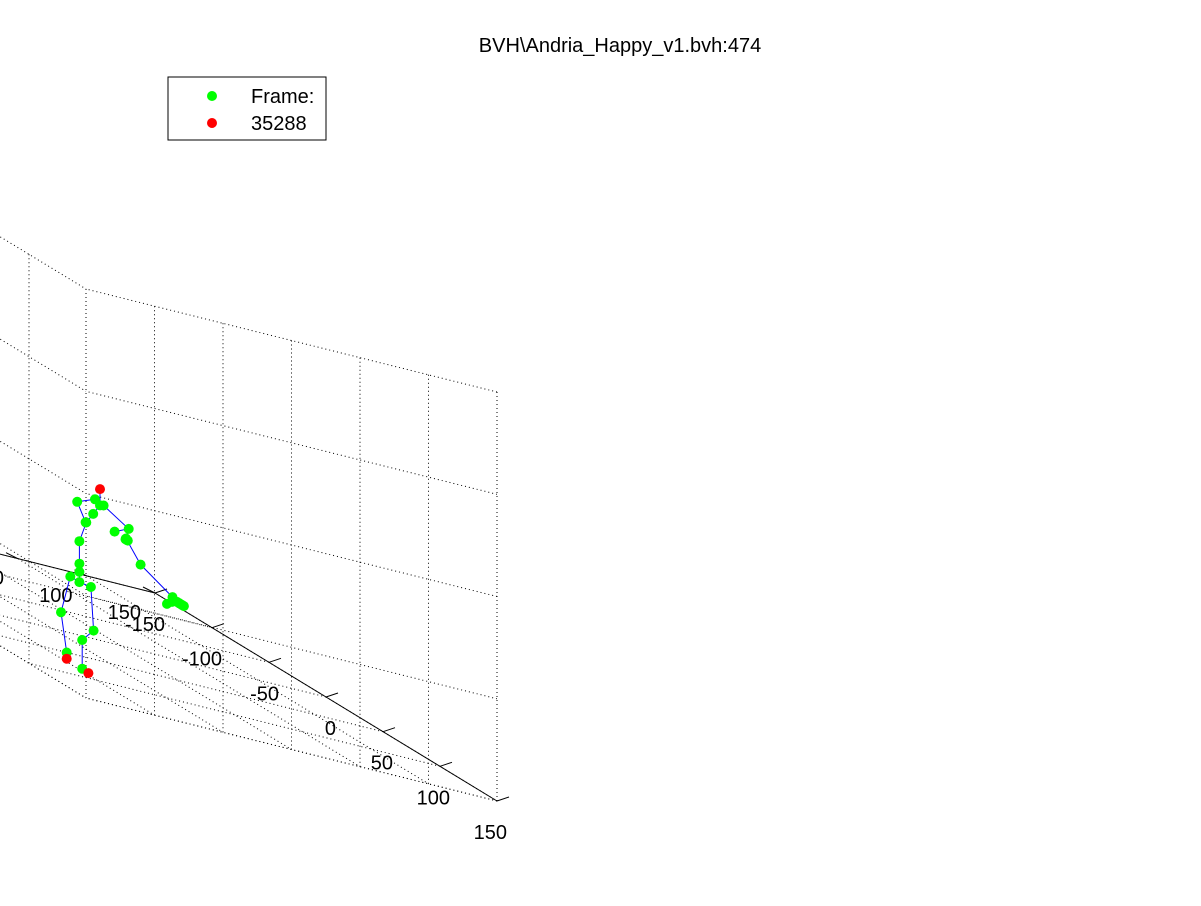  What do you see at coordinates (247, 108) in the screenshot?
I see `legend: Frame: 35288` at bounding box center [247, 108].